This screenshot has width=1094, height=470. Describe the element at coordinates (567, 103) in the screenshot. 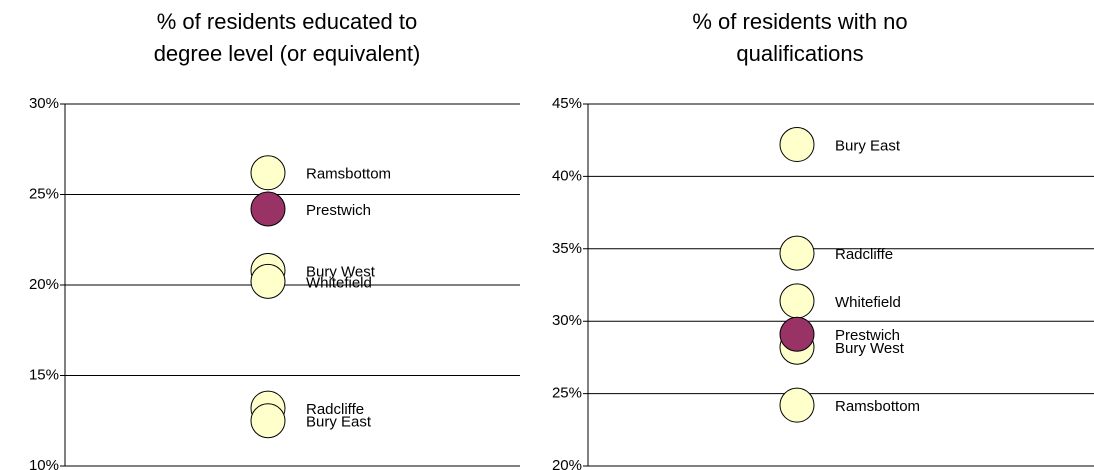

I see `y-tick-label: 45%` at that location.